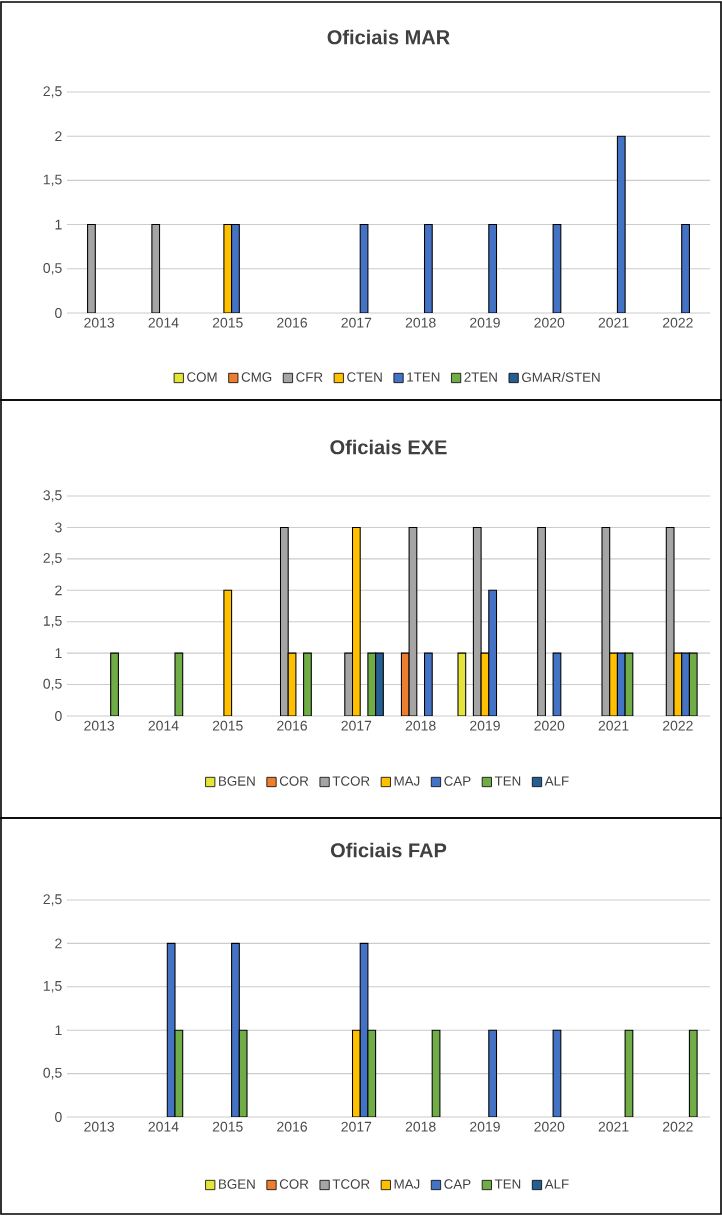 This screenshot has width=722, height=1216. I want to click on y-tick-label: 3, so click(58, 527).